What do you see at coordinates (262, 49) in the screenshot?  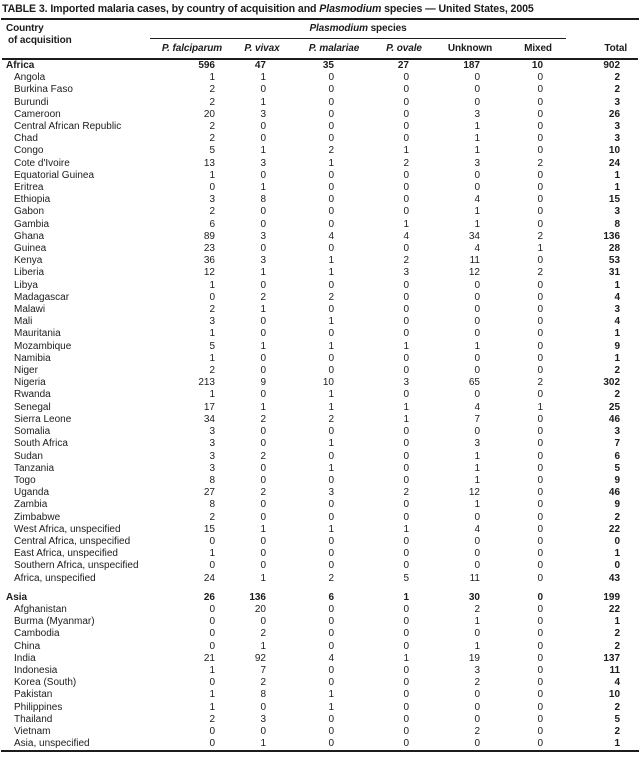 I see `column-header-p-vivax: P. vivax` at bounding box center [262, 49].